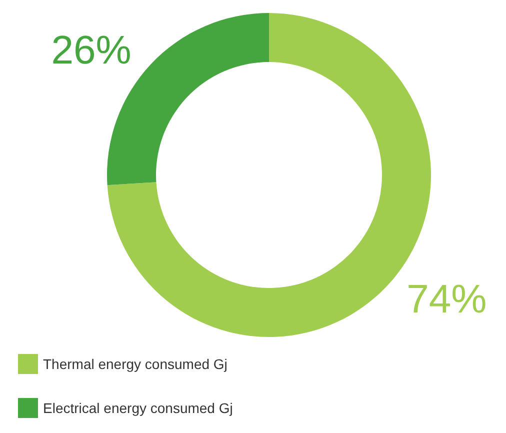  What do you see at coordinates (135, 364) in the screenshot?
I see `legend-label: Thermal energy consumed Gj` at bounding box center [135, 364].